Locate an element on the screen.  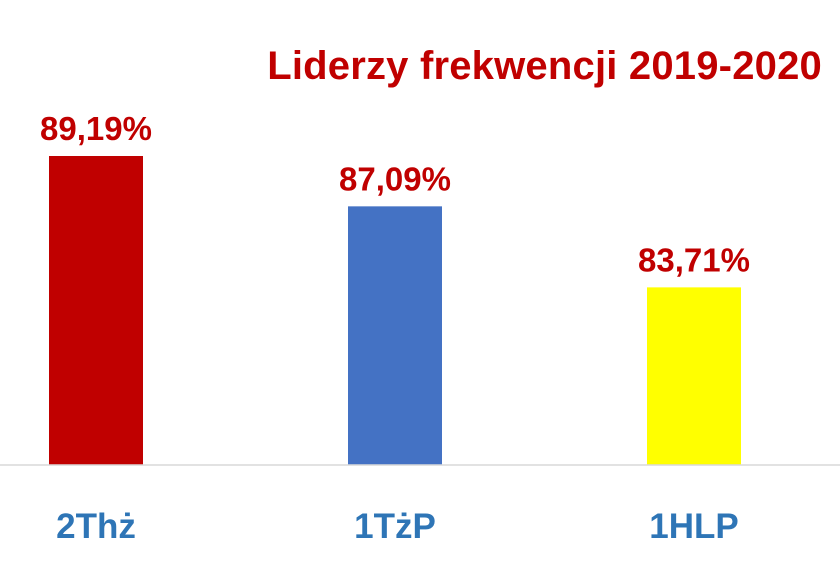
category-label-1: 2Thż is located at coordinates (96, 526).